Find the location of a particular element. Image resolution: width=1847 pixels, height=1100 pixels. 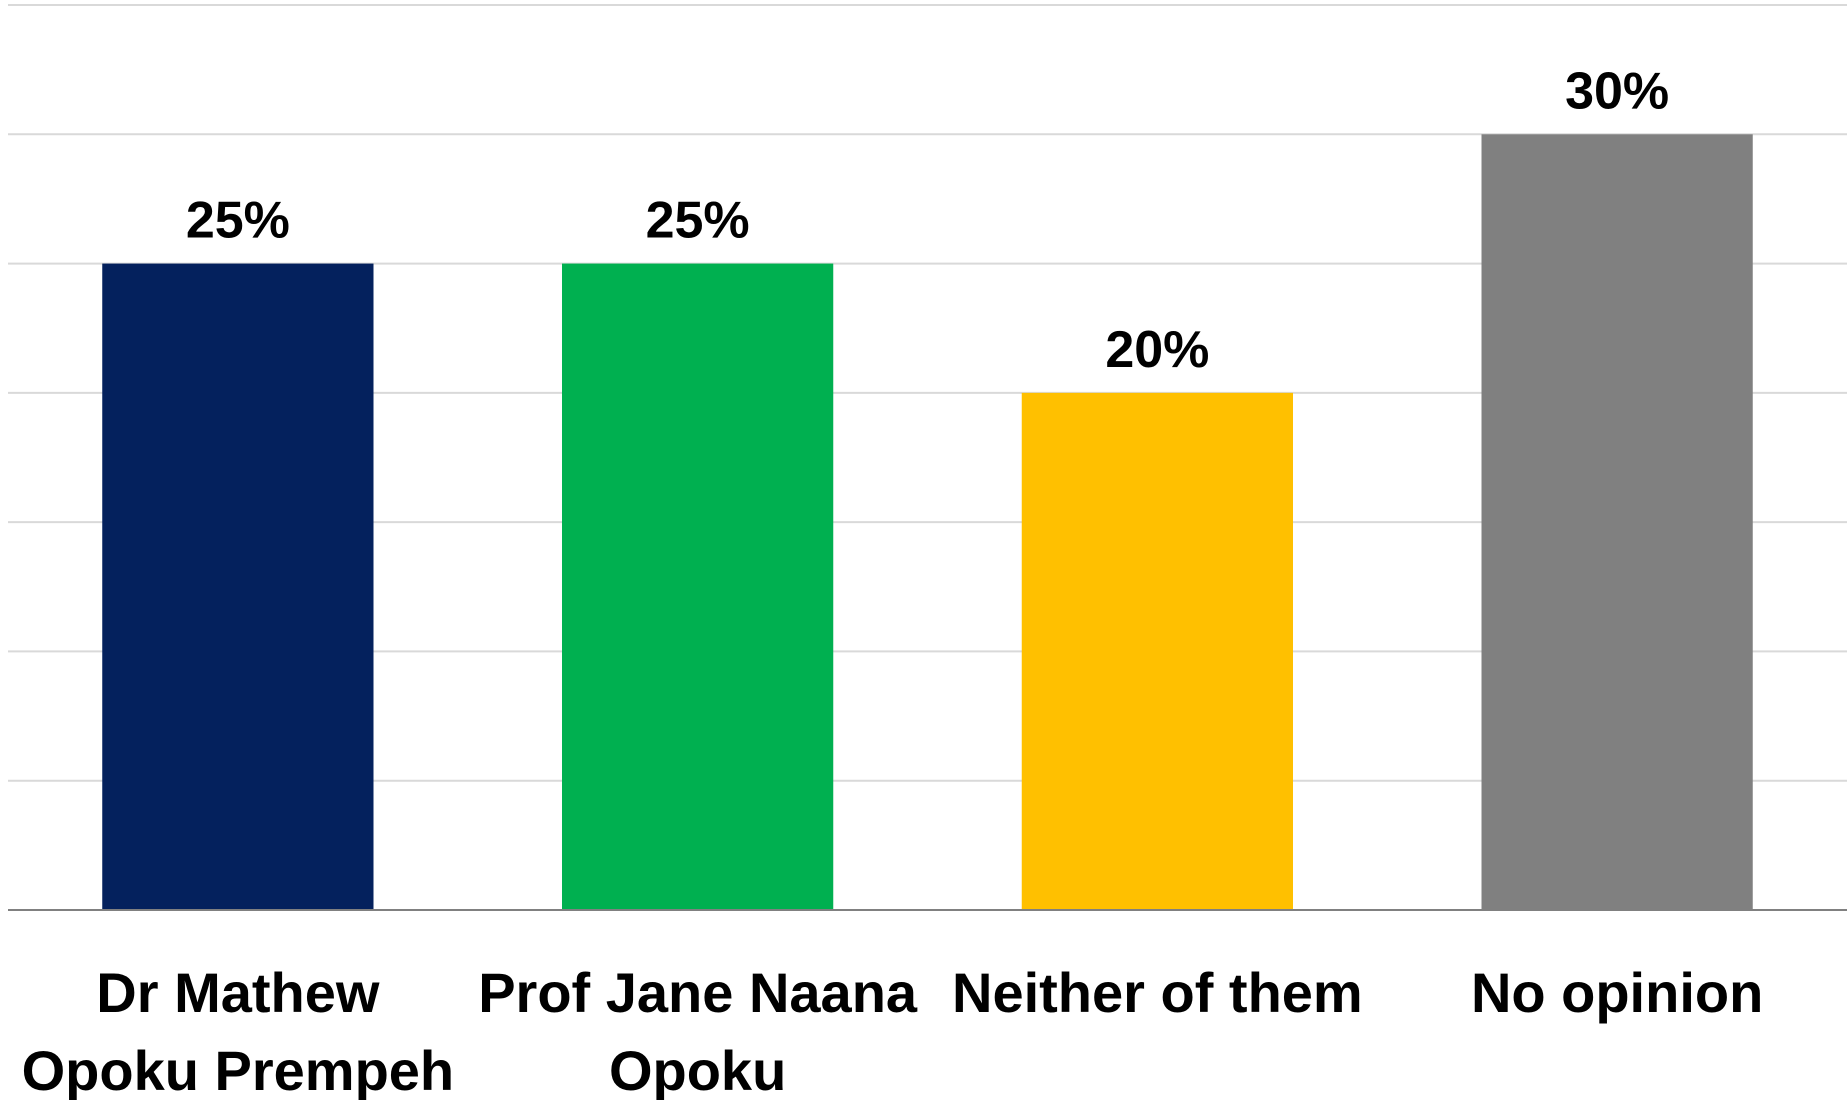

category-label: Dr Mathew is located at coordinates (238, 992).